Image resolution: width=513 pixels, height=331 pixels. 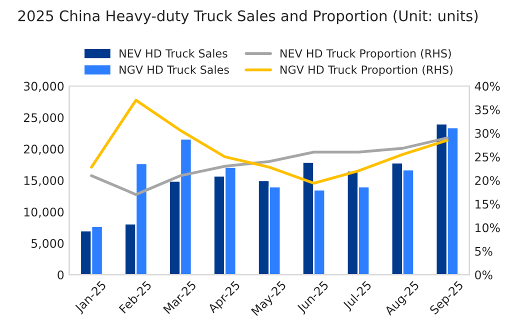 I want to click on y2-tick-label: 25%, so click(x=487, y=157).